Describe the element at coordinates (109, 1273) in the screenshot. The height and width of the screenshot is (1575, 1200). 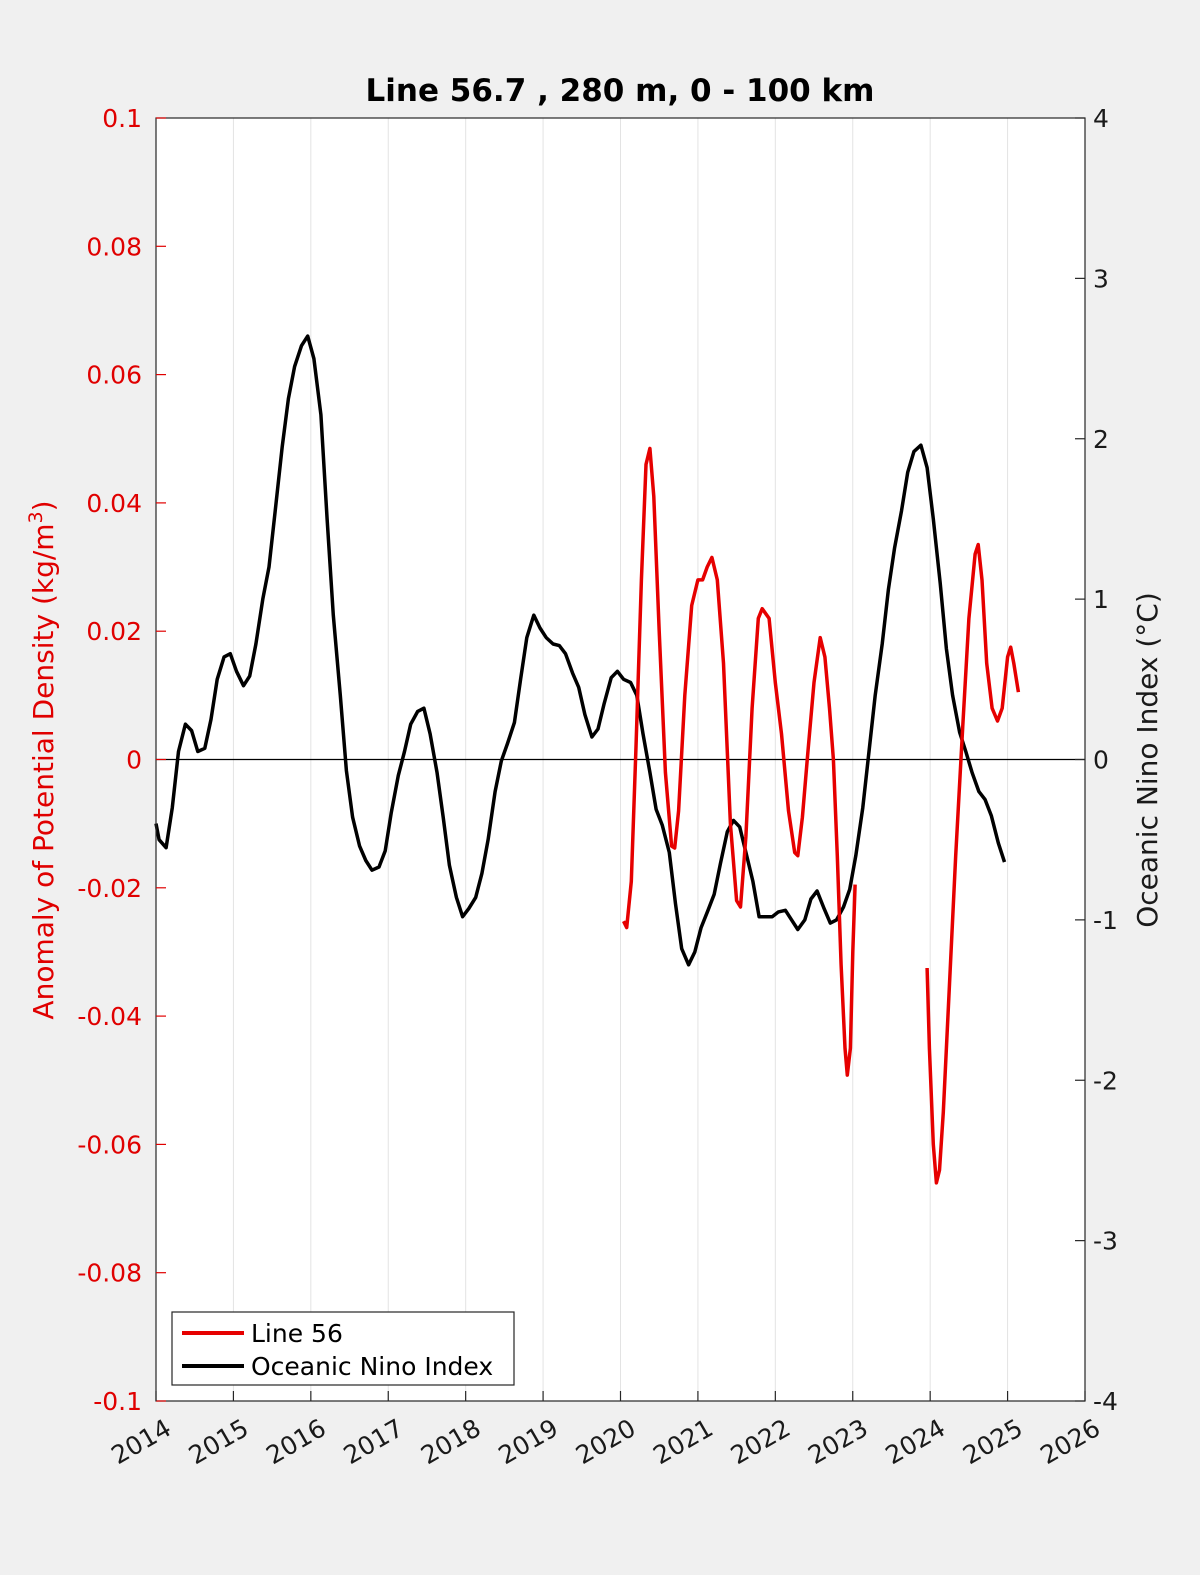
I see `left-tick-label: -0.08` at that location.